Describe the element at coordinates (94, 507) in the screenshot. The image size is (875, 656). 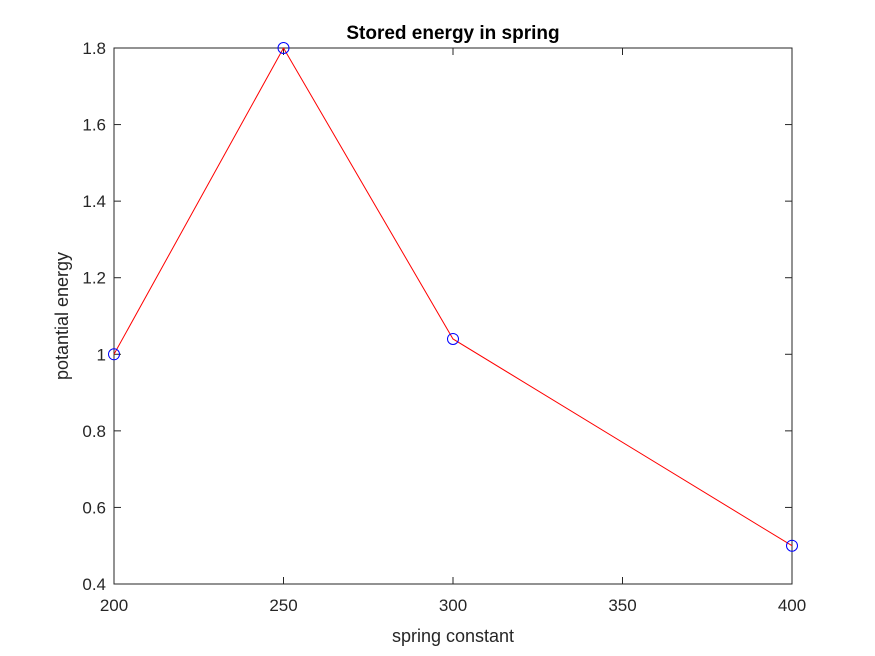
I see `y-tick-label: 0.6` at that location.